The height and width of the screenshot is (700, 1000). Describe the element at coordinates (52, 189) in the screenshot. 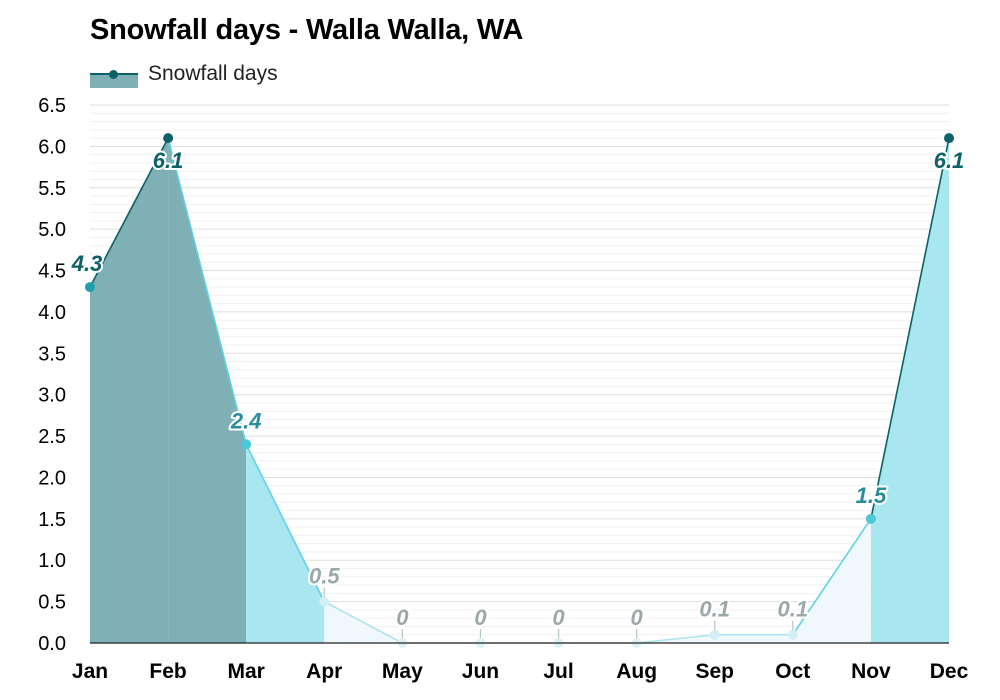

I see `y-tick-label: 5.5` at that location.